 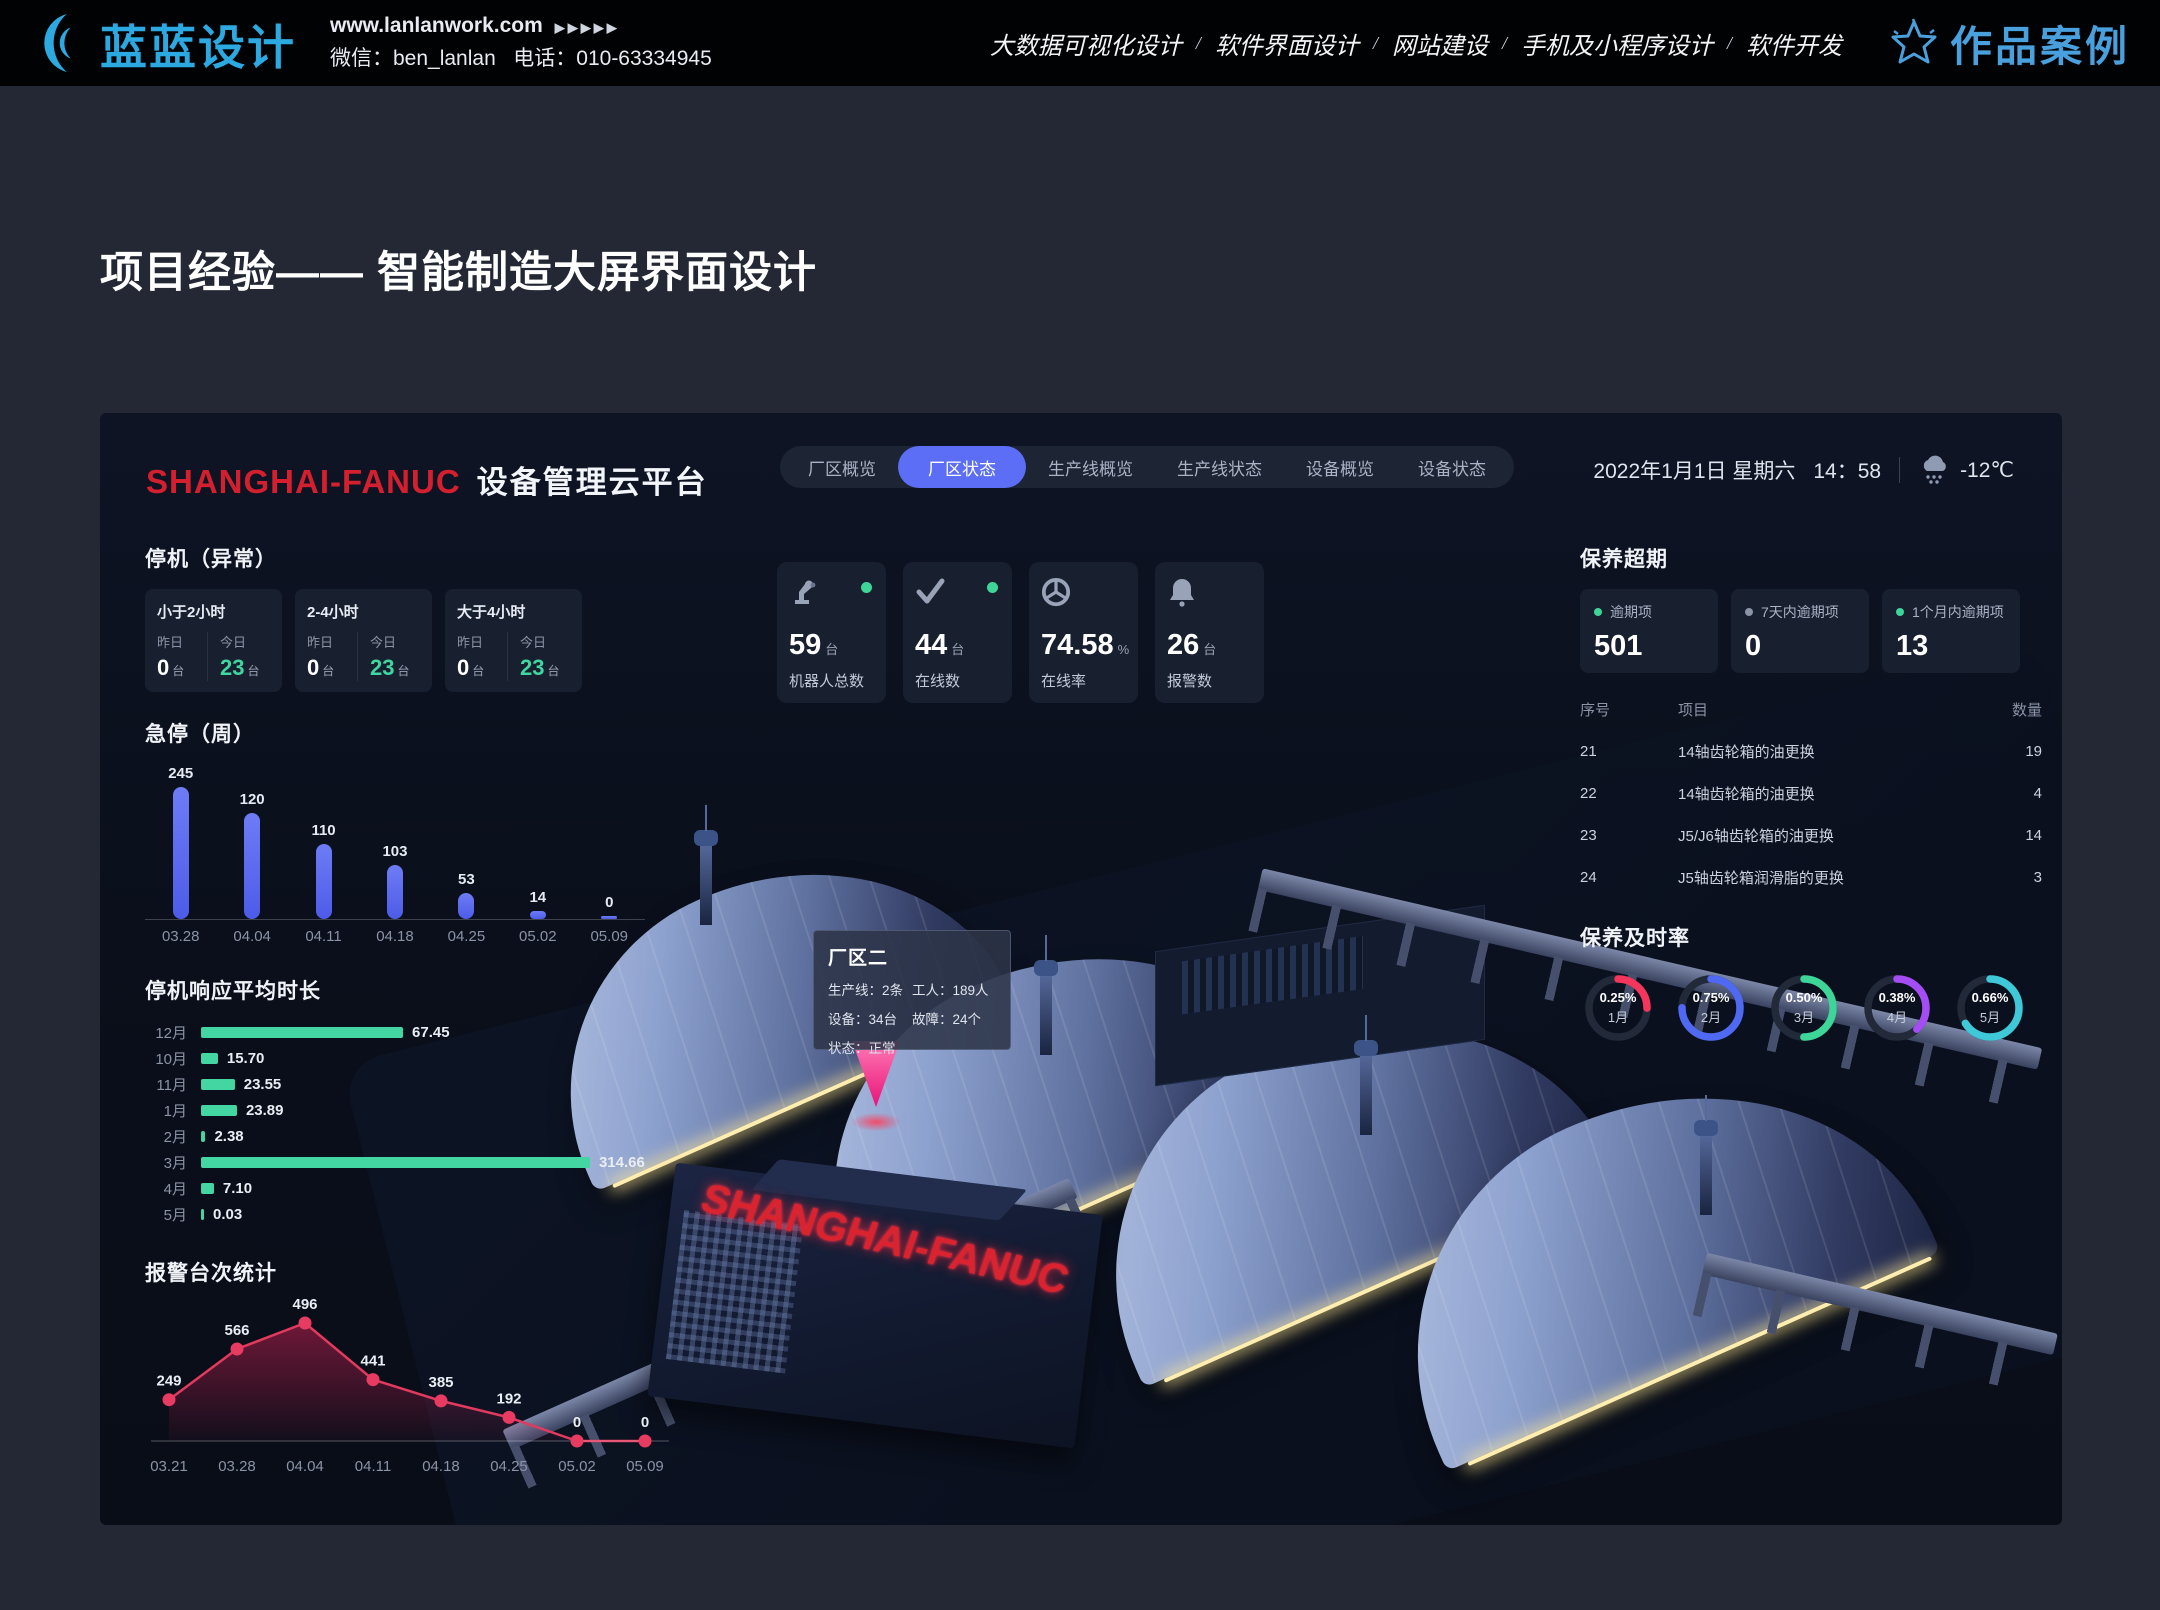 What do you see at coordinates (1064, 681) in the screenshot?
I see `kpi-label: 在线率` at bounding box center [1064, 681].